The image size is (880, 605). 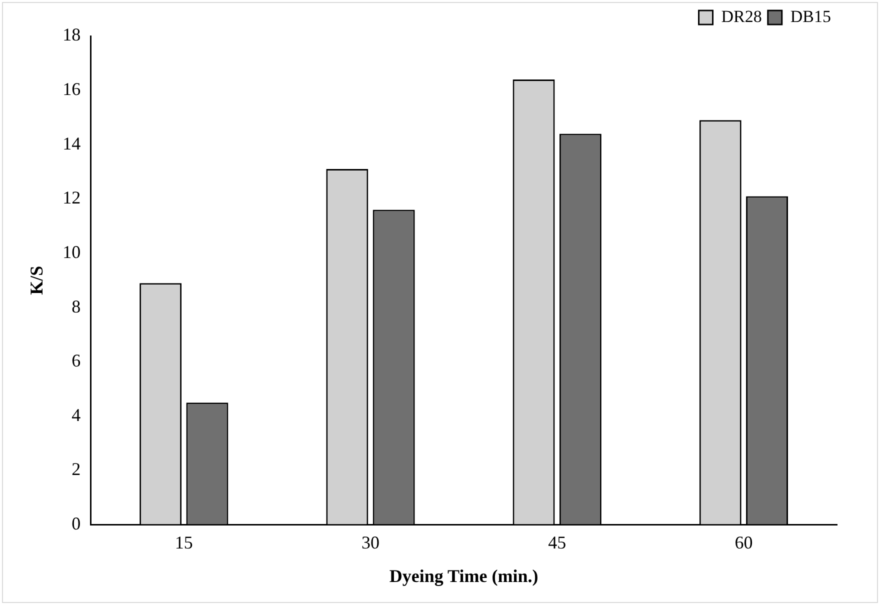 What do you see at coordinates (71, 252) in the screenshot?
I see `y-tick-label: 10` at bounding box center [71, 252].